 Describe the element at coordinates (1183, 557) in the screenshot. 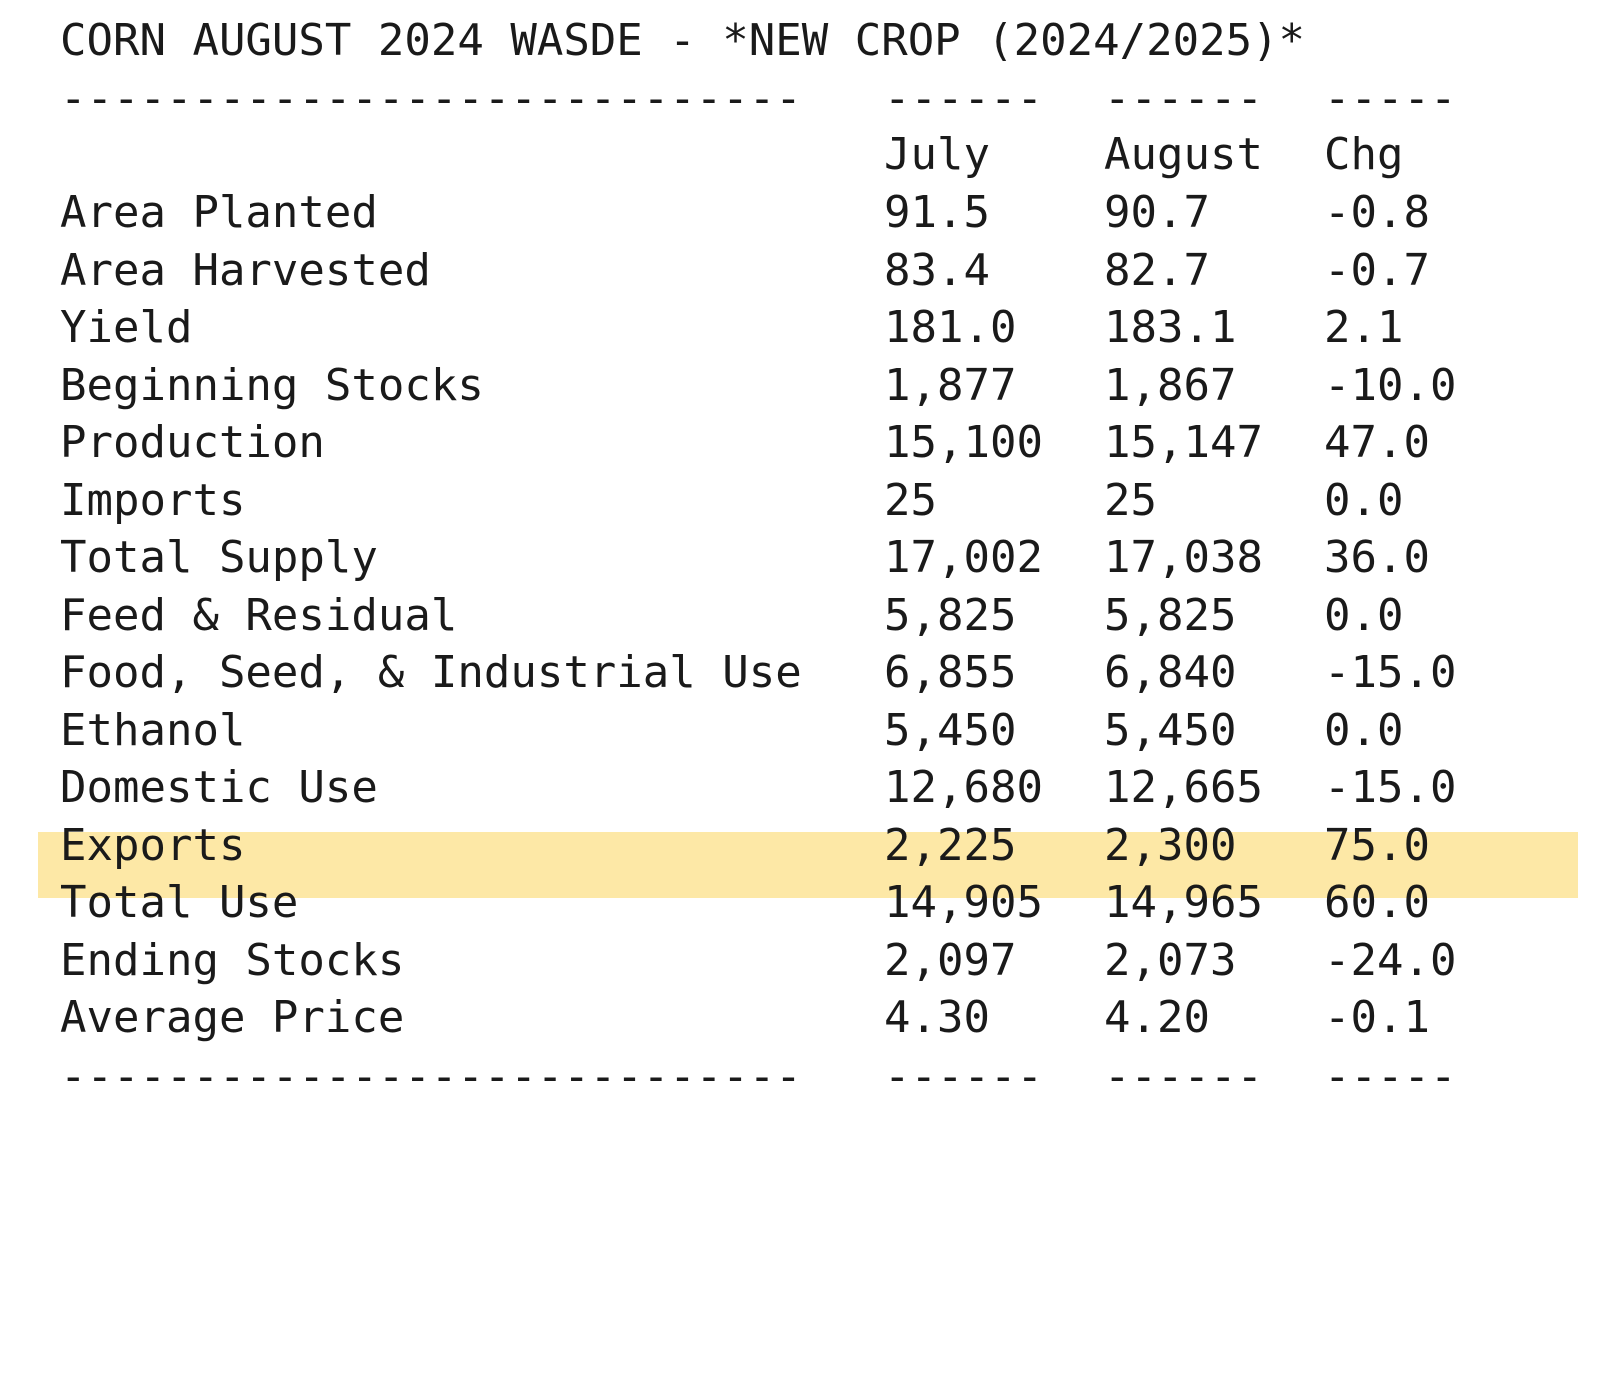

I see `row-august-value: 17,038` at that location.